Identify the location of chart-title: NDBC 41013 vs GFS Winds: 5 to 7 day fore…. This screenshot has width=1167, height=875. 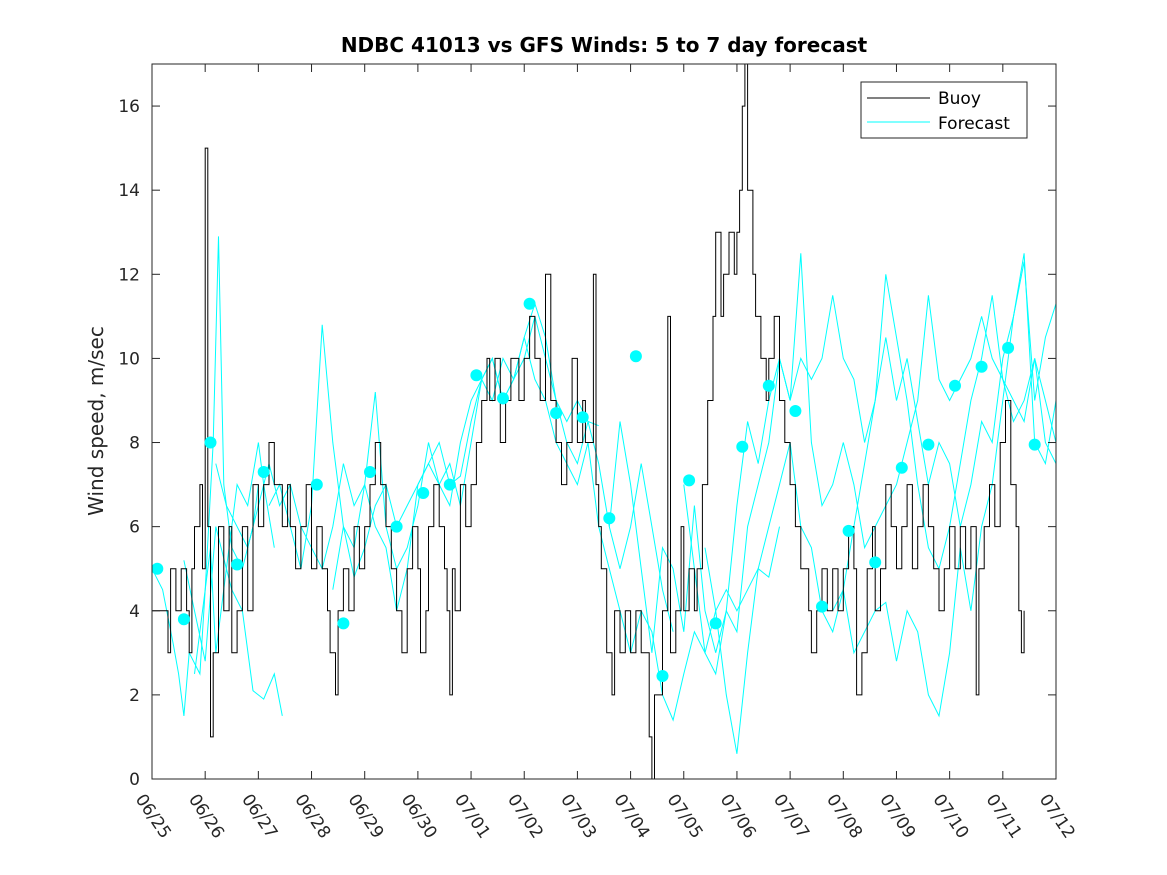
(604, 45).